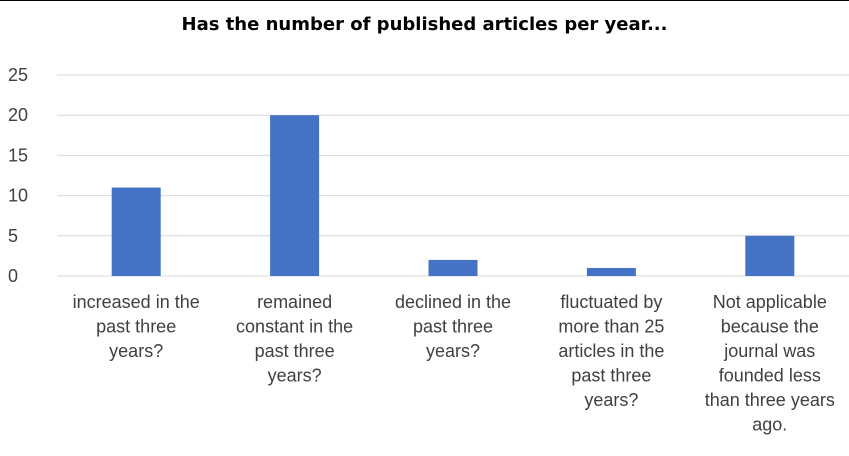 The image size is (849, 456). I want to click on x-category-label: Not applicable, so click(770, 302).